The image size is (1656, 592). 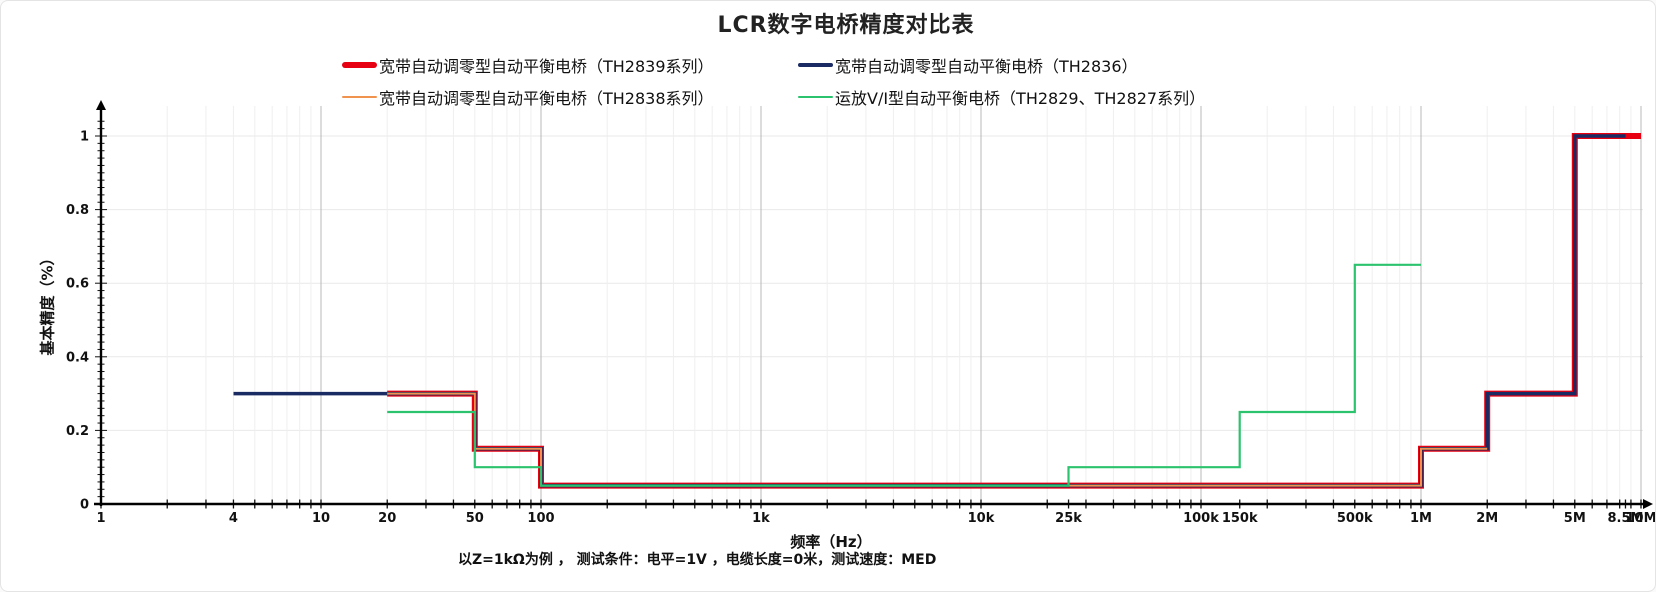 I want to click on y-tick-label: 0.8, so click(x=77, y=210).